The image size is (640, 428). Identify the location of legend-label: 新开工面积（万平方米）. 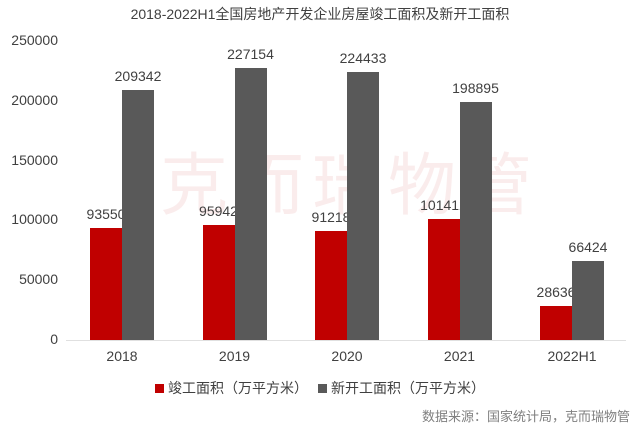
(408, 388).